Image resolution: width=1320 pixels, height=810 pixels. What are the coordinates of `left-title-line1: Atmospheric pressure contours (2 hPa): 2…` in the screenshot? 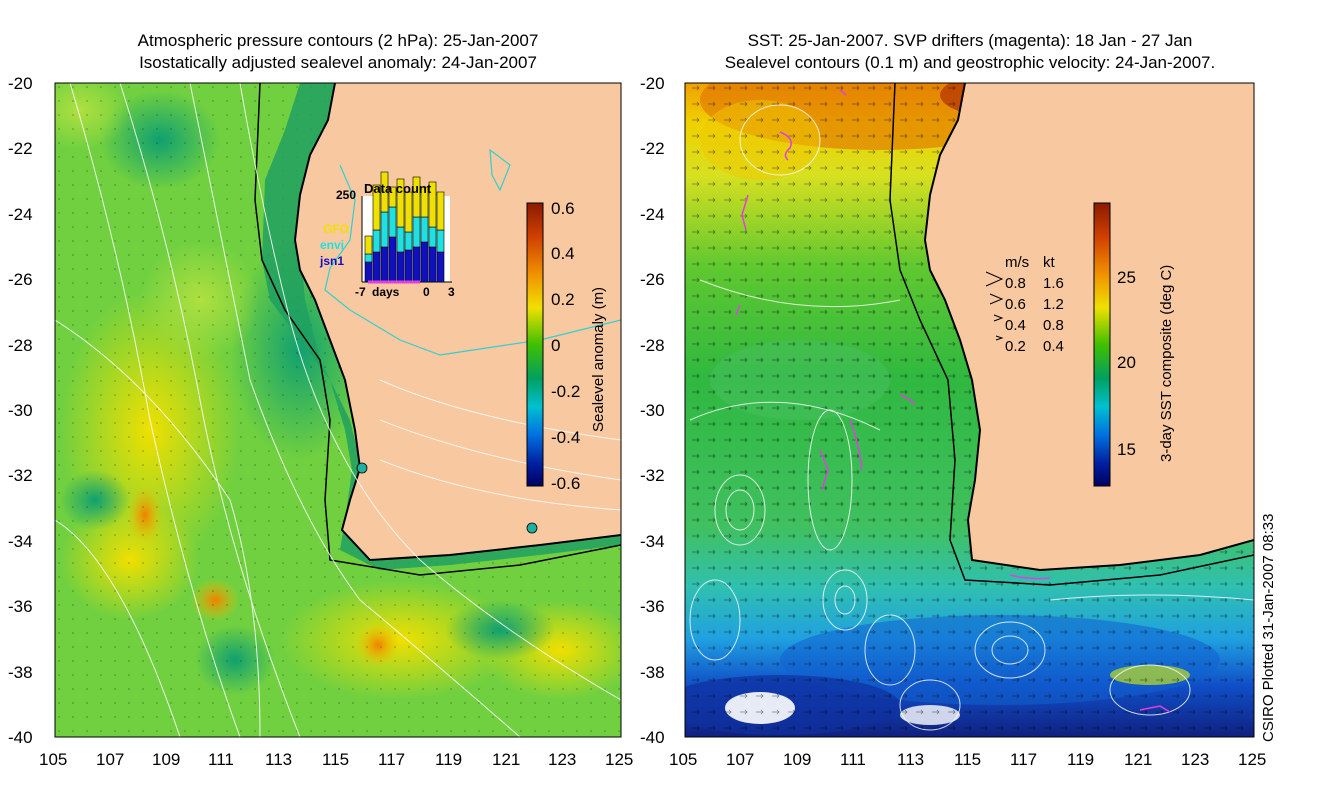 It's located at (338, 40).